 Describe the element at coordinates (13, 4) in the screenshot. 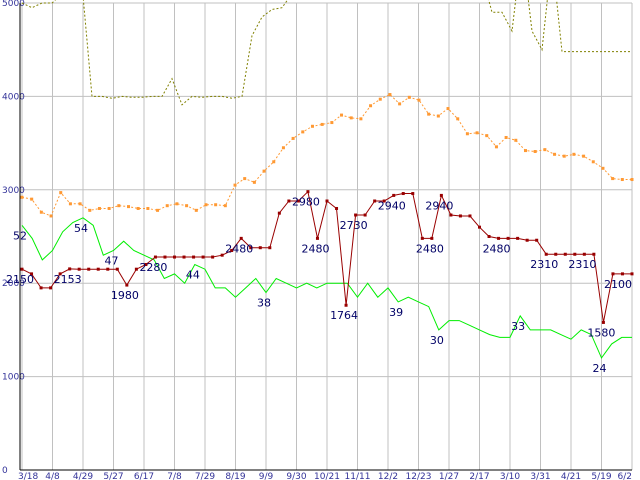

I see `y-tick-label: 5000` at that location.